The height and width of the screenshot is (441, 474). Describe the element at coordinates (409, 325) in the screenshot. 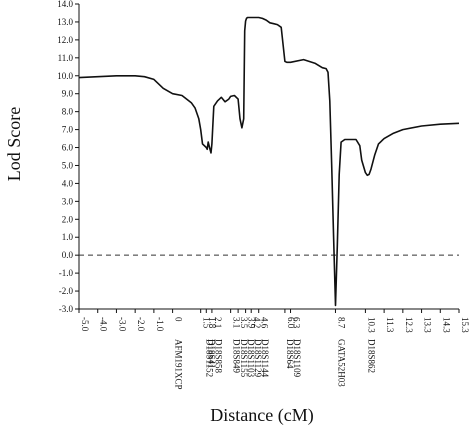

I see `x-tick-label: 12.3` at that location.